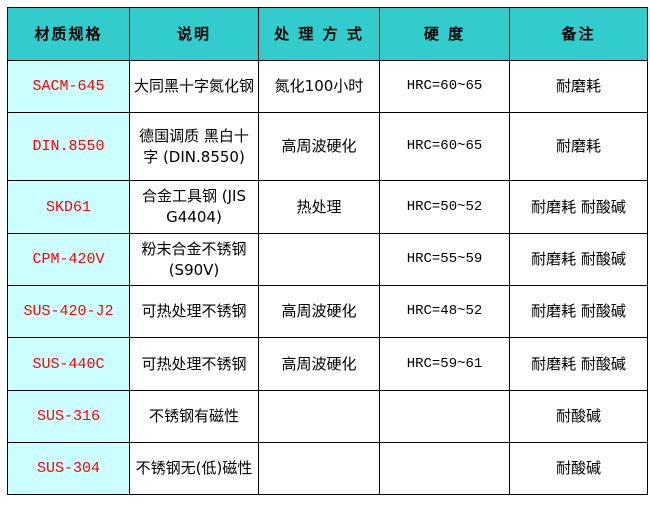 The height and width of the screenshot is (509, 650). Describe the element at coordinates (68, 207) in the screenshot. I see `cell-spec: SKD61` at that location.